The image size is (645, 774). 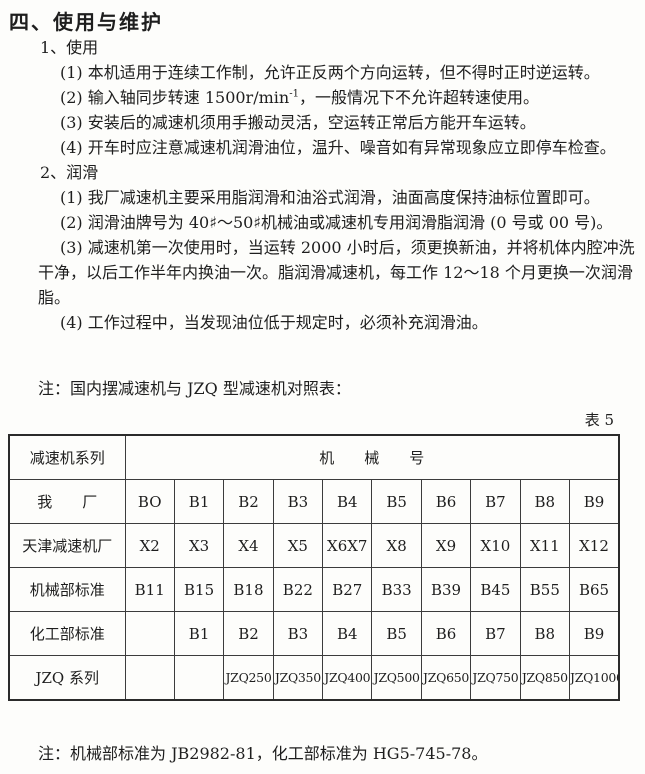 I want to click on table-header-row: 减速机系列 机 械 号, so click(x=314, y=457).